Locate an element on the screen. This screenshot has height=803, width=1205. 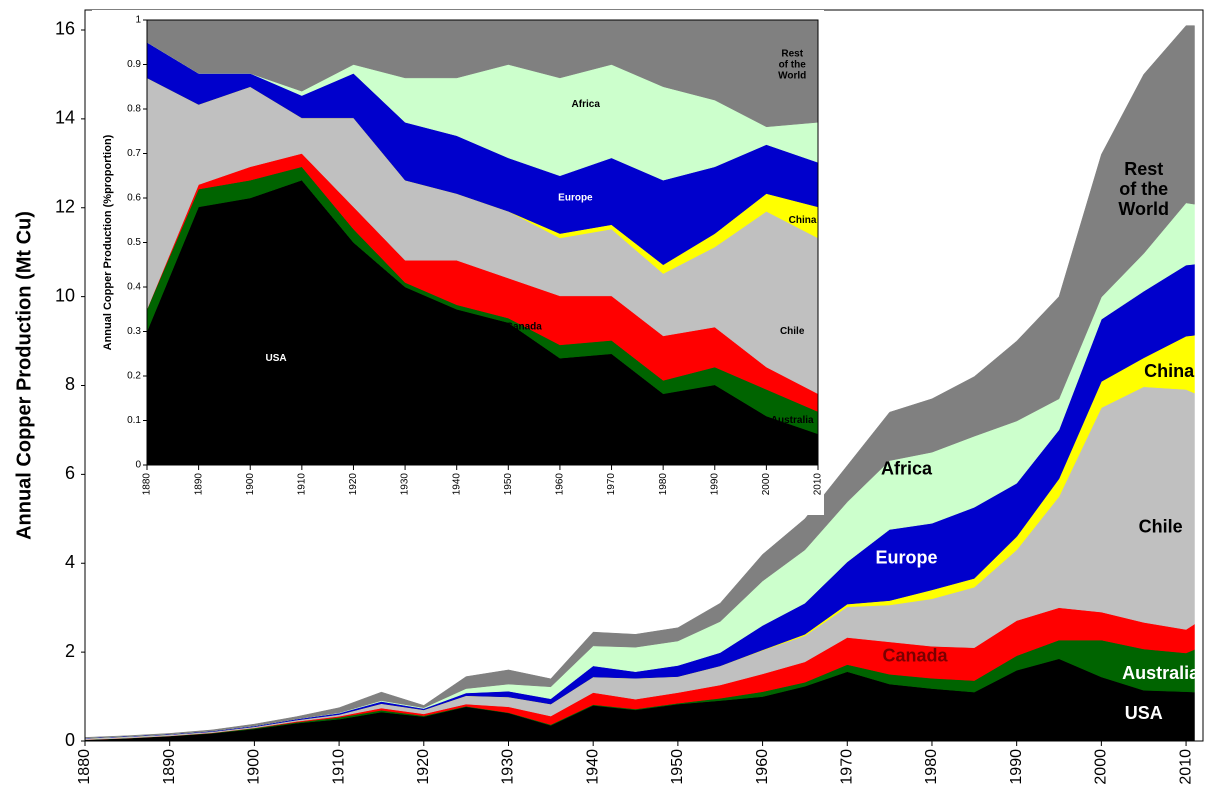
y-tick-label: 0.7 is located at coordinates (134, 153).